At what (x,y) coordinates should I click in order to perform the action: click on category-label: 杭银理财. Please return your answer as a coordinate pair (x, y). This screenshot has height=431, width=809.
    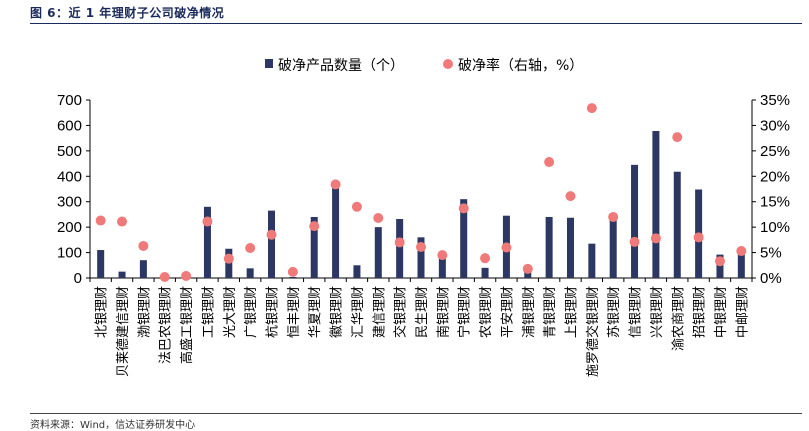
    Looking at the image, I should click on (273, 312).